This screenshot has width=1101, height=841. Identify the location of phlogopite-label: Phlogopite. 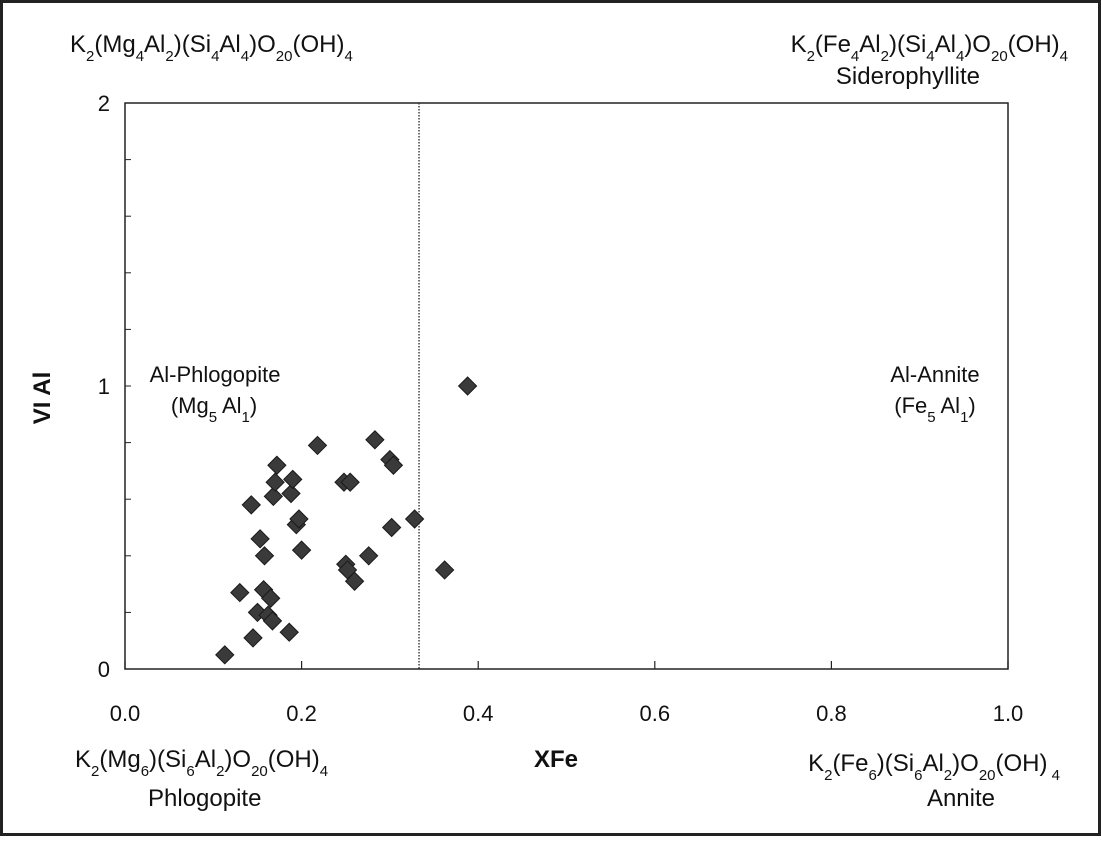
(204, 798).